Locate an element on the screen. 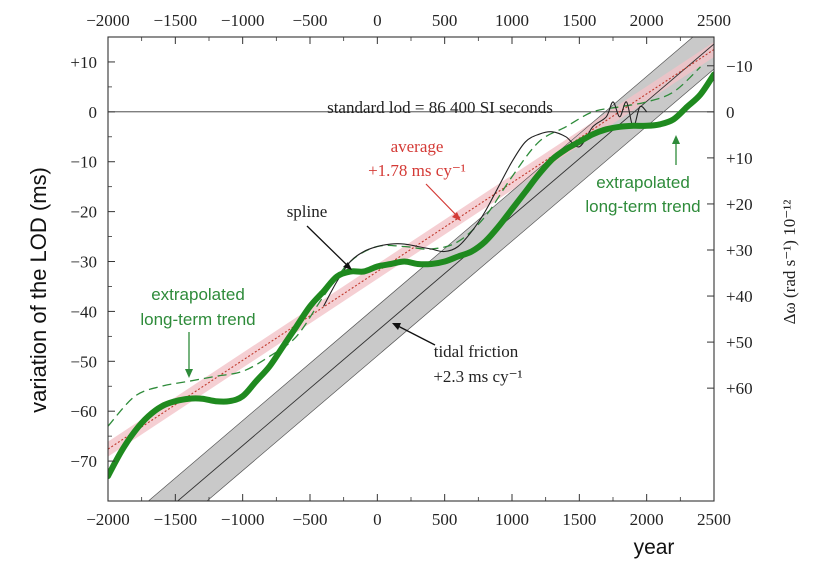 Image resolution: width=825 pixels, height=566 pixels. right-trend-arrowhead is located at coordinates (676, 139).